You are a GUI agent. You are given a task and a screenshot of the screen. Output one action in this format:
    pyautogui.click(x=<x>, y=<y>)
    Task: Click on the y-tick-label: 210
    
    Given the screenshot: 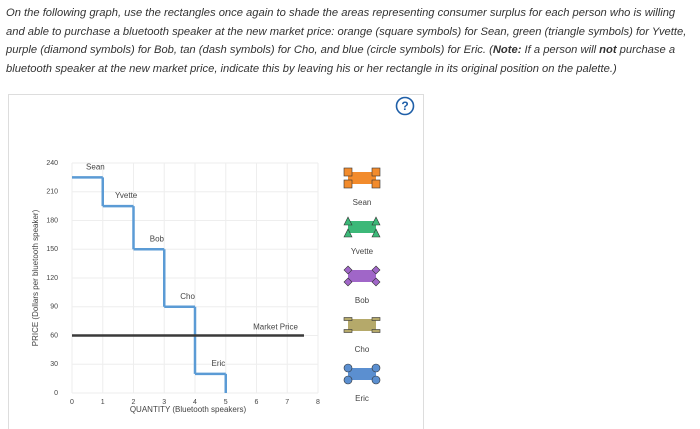 What is the action you would take?
    pyautogui.click(x=52, y=192)
    